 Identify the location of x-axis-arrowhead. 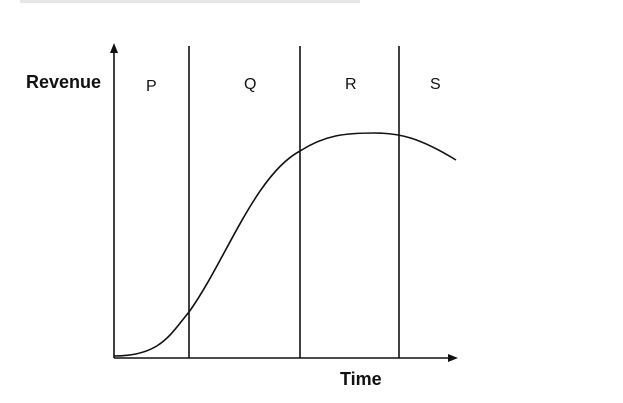
(453, 358).